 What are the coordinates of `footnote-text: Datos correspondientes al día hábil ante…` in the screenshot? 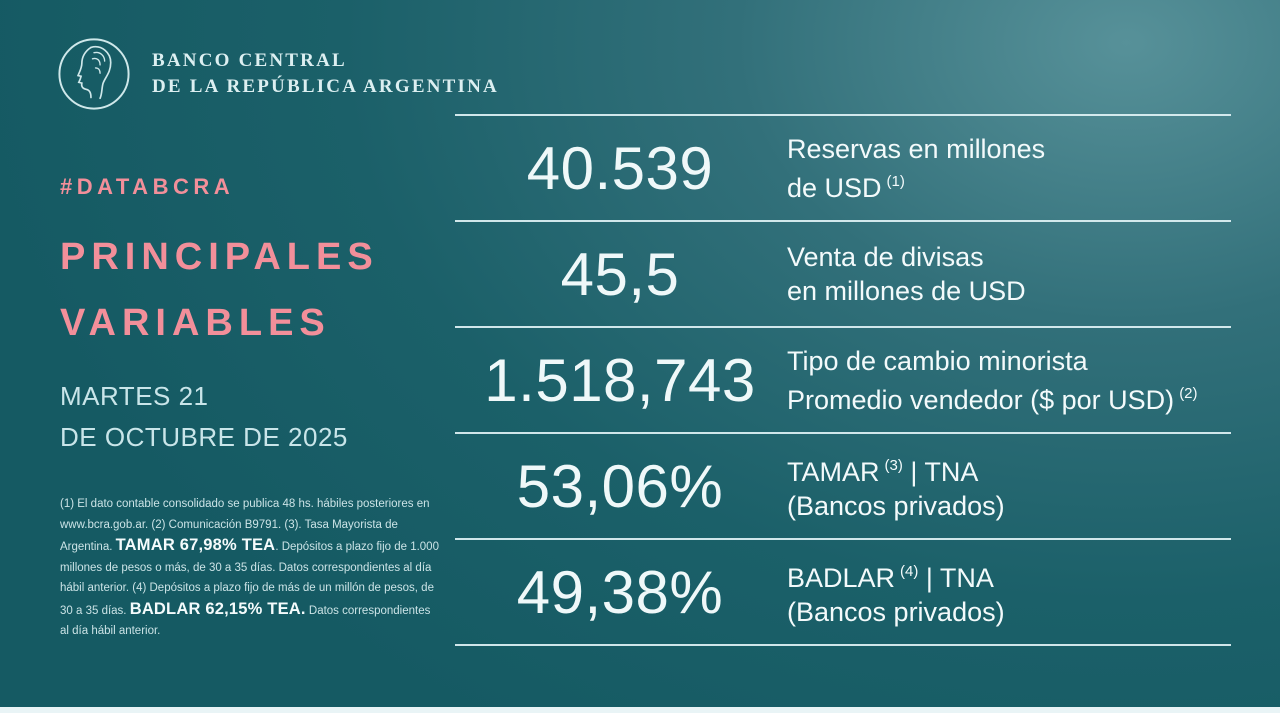 It's located at (245, 621).